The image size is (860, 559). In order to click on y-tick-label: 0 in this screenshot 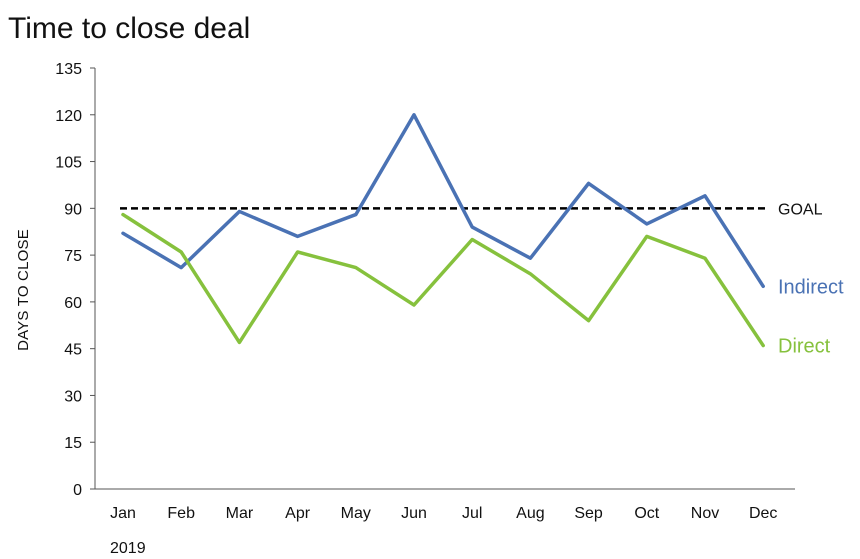, I will do `click(77, 490)`.